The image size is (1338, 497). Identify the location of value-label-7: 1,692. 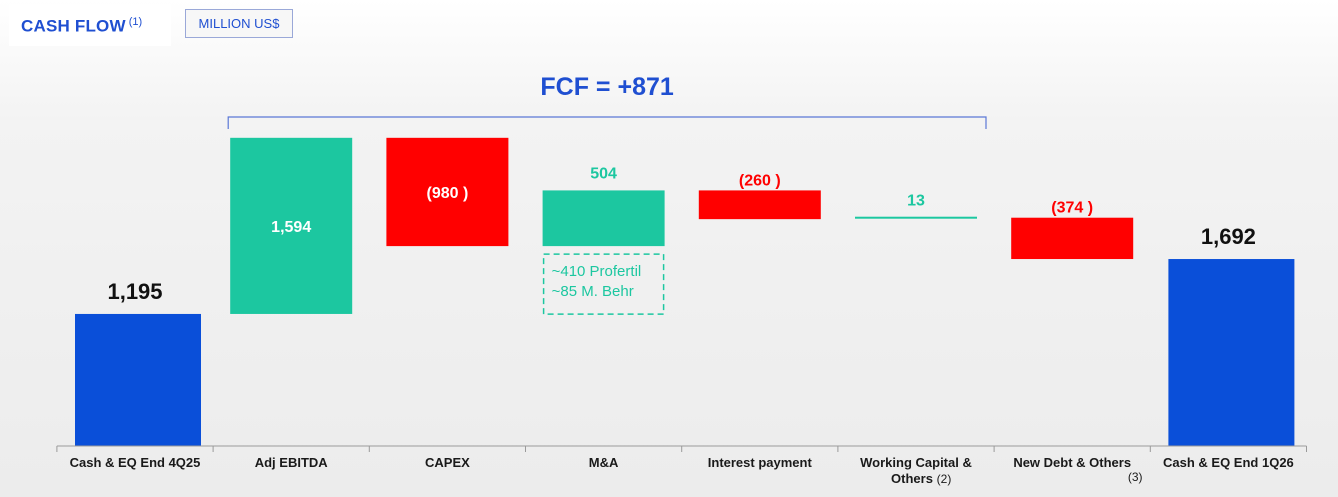
(1228, 236).